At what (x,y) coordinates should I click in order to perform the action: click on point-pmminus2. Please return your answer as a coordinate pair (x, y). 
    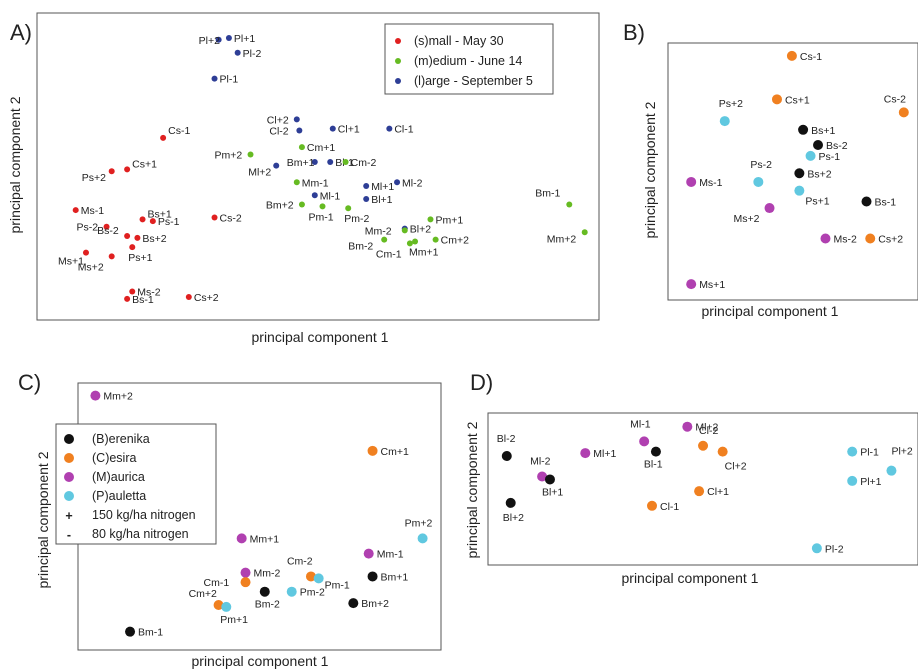
    Looking at the image, I should click on (291, 591).